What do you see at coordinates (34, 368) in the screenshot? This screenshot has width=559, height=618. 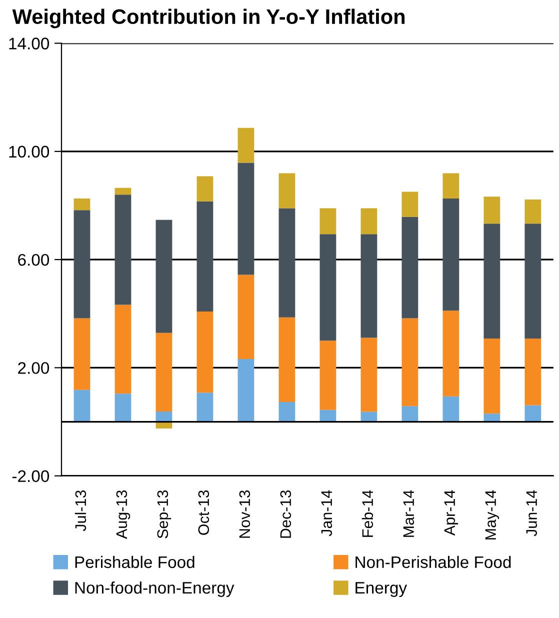 I see `y-tick-label: 2.00` at bounding box center [34, 368].